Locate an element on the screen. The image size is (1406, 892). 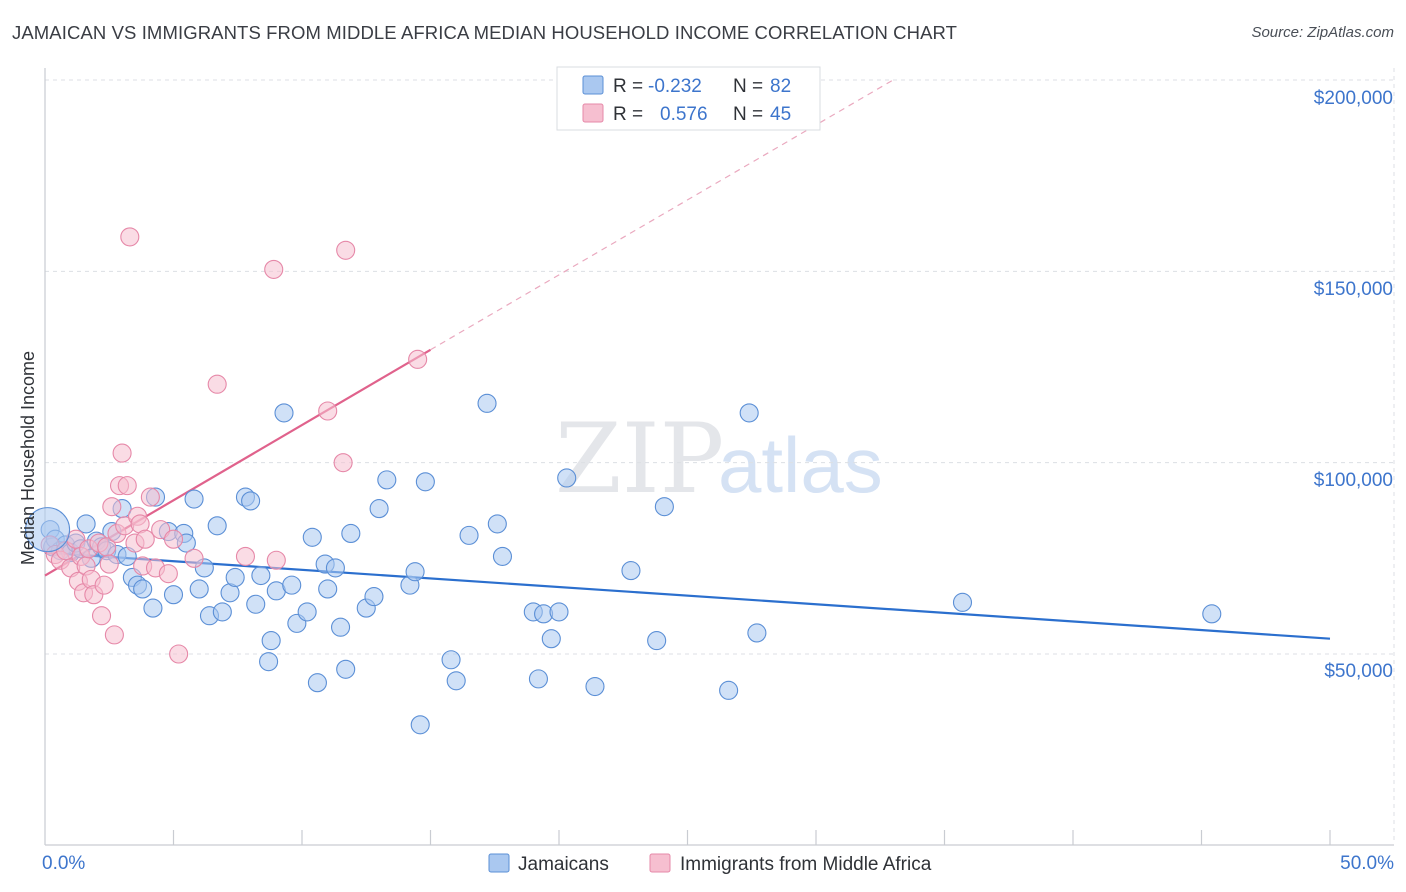
legend-r-value-1: -0.232 is located at coordinates (675, 86).